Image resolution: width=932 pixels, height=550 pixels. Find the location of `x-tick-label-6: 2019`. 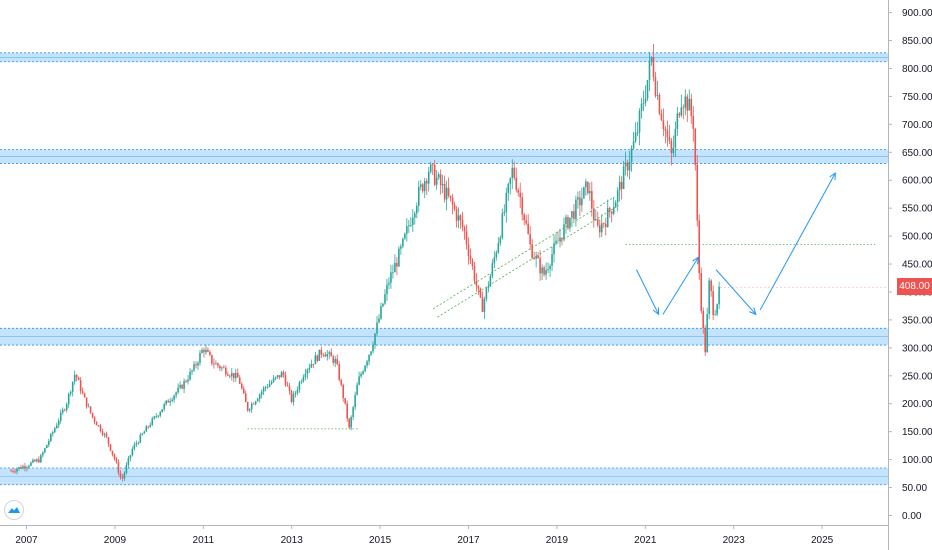

x-tick-label-6: 2019 is located at coordinates (557, 540).